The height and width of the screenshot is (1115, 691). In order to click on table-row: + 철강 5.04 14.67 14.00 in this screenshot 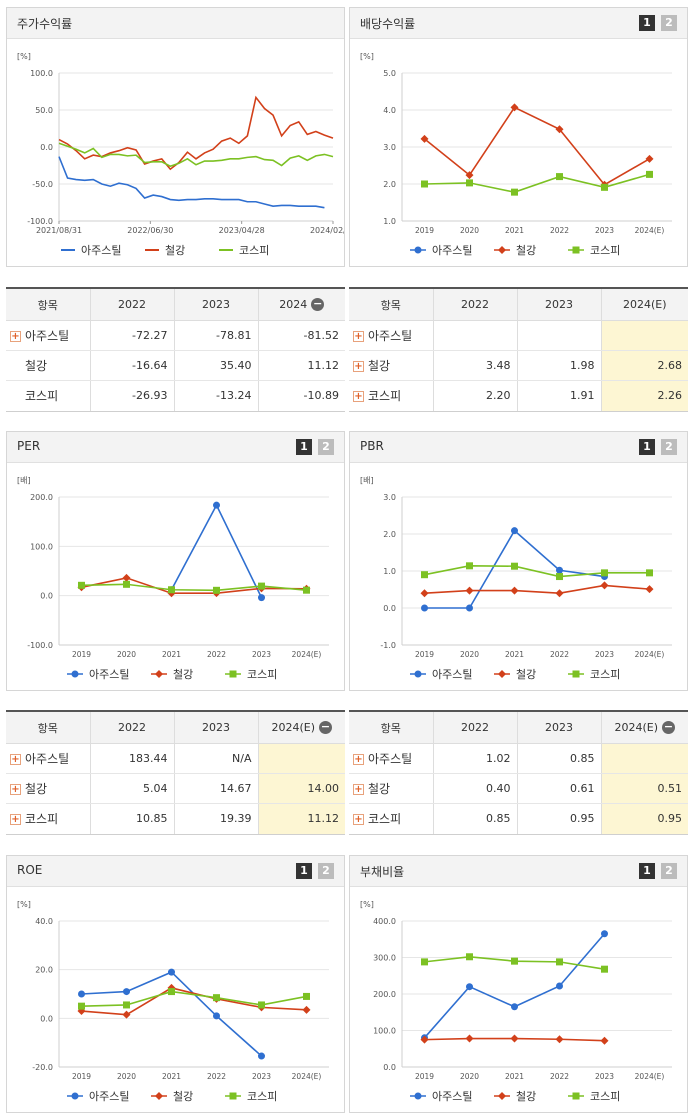, I will do `click(175, 788)`.